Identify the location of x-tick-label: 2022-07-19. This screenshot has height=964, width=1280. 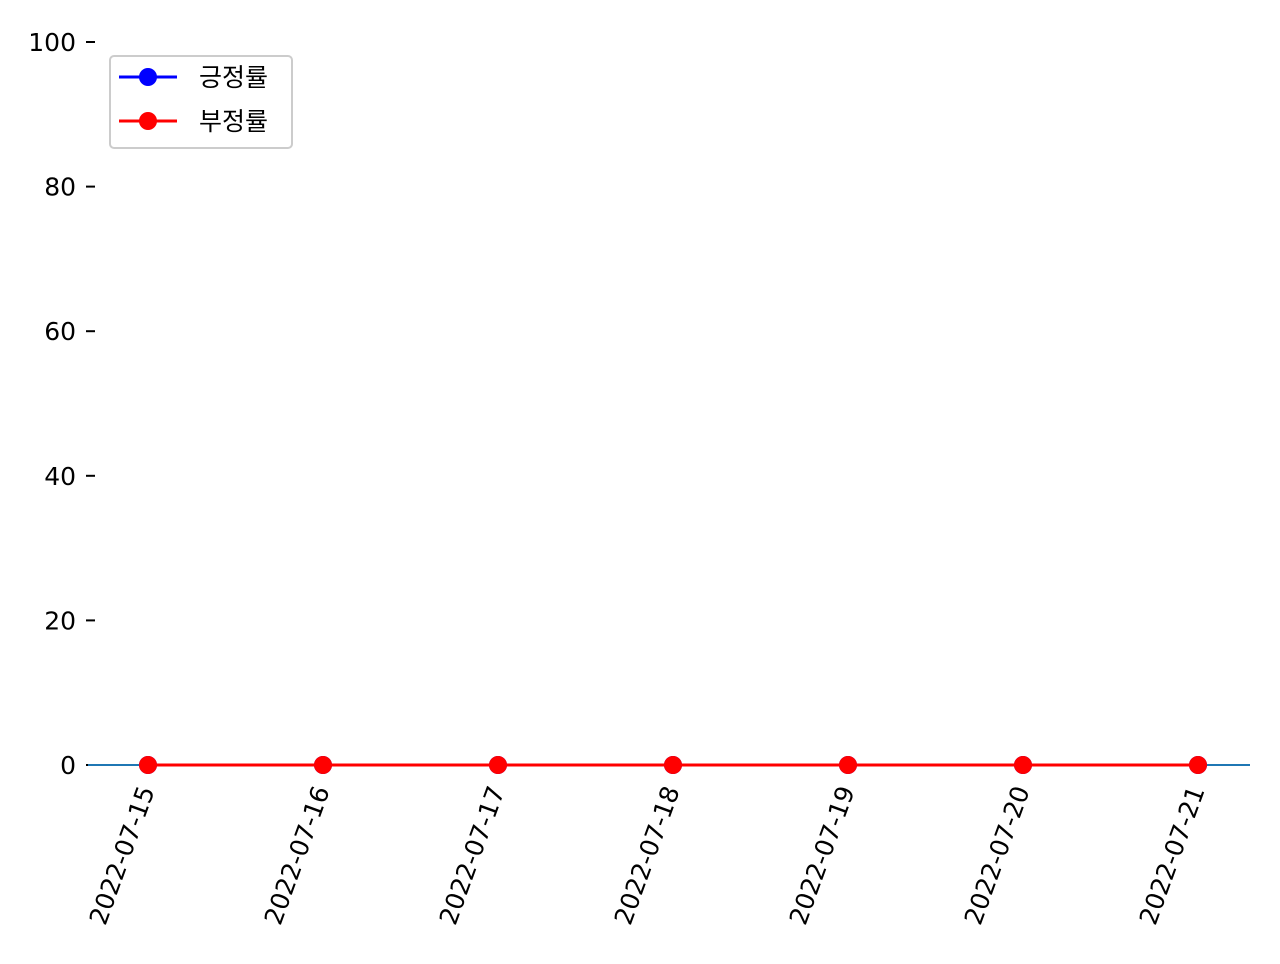
(822, 855).